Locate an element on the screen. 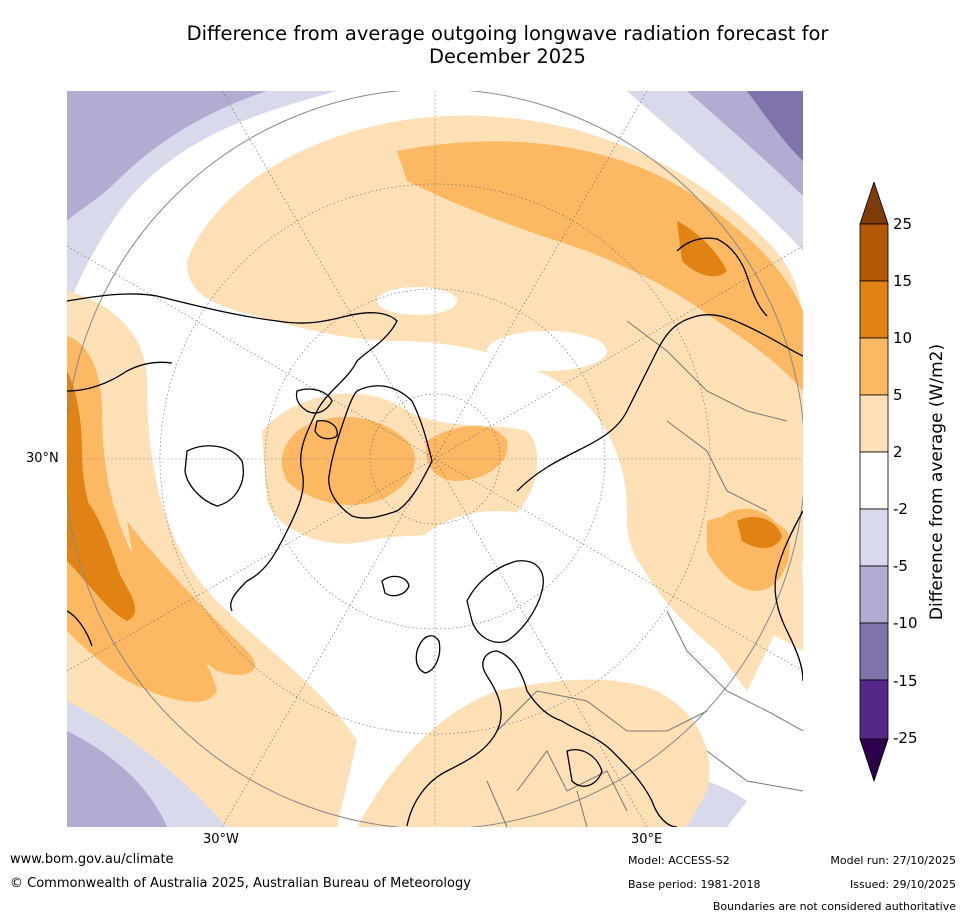  colorbar-tick: 2 is located at coordinates (898, 452).